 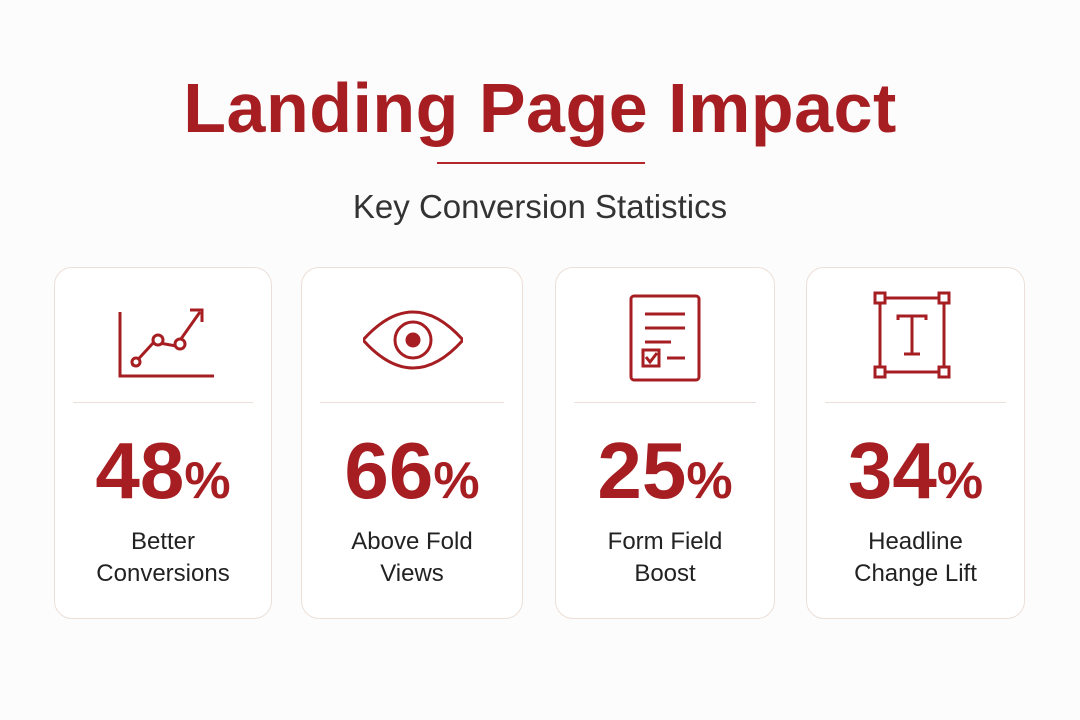 I want to click on stat-value: 66%, so click(x=412, y=476).